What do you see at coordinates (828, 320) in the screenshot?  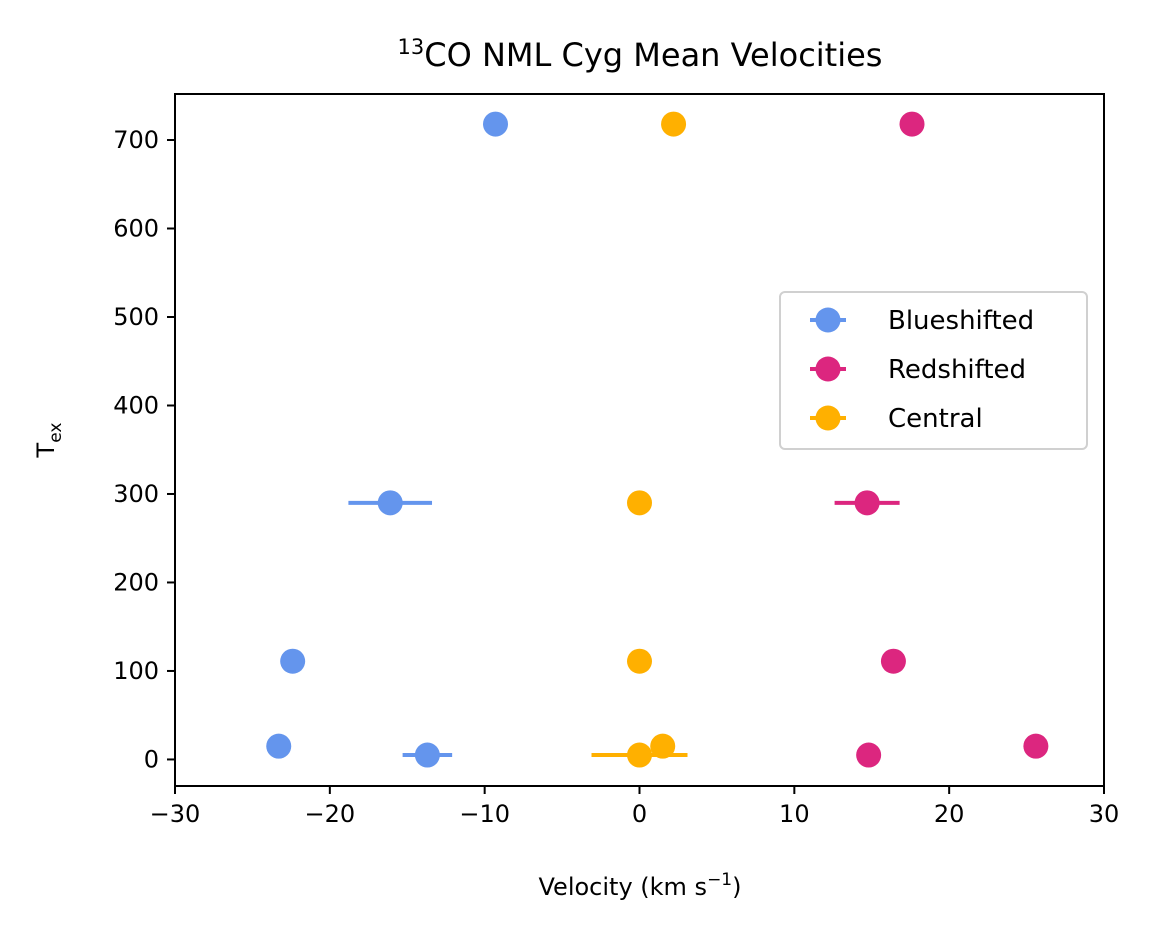 I see `legend-blueshifted-marker` at bounding box center [828, 320].